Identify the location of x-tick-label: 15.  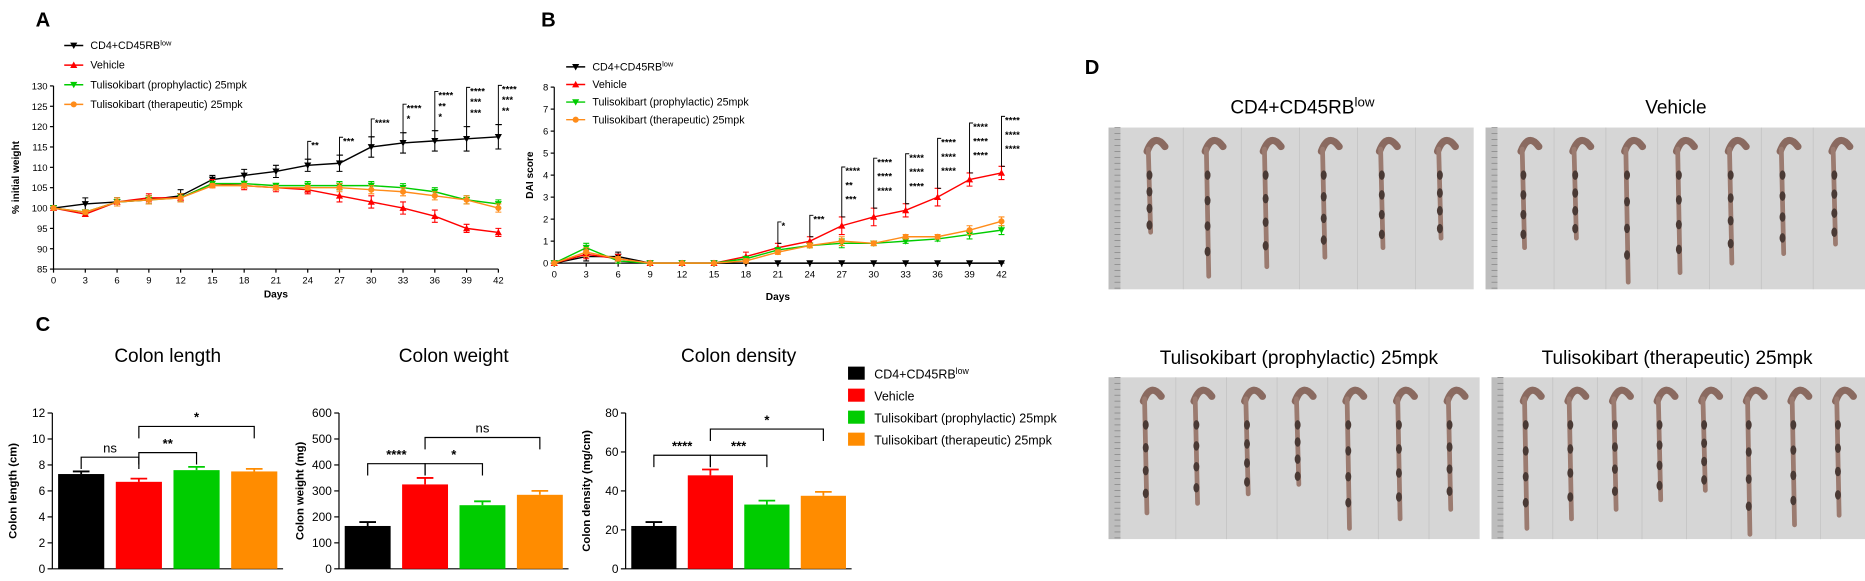
(714, 274).